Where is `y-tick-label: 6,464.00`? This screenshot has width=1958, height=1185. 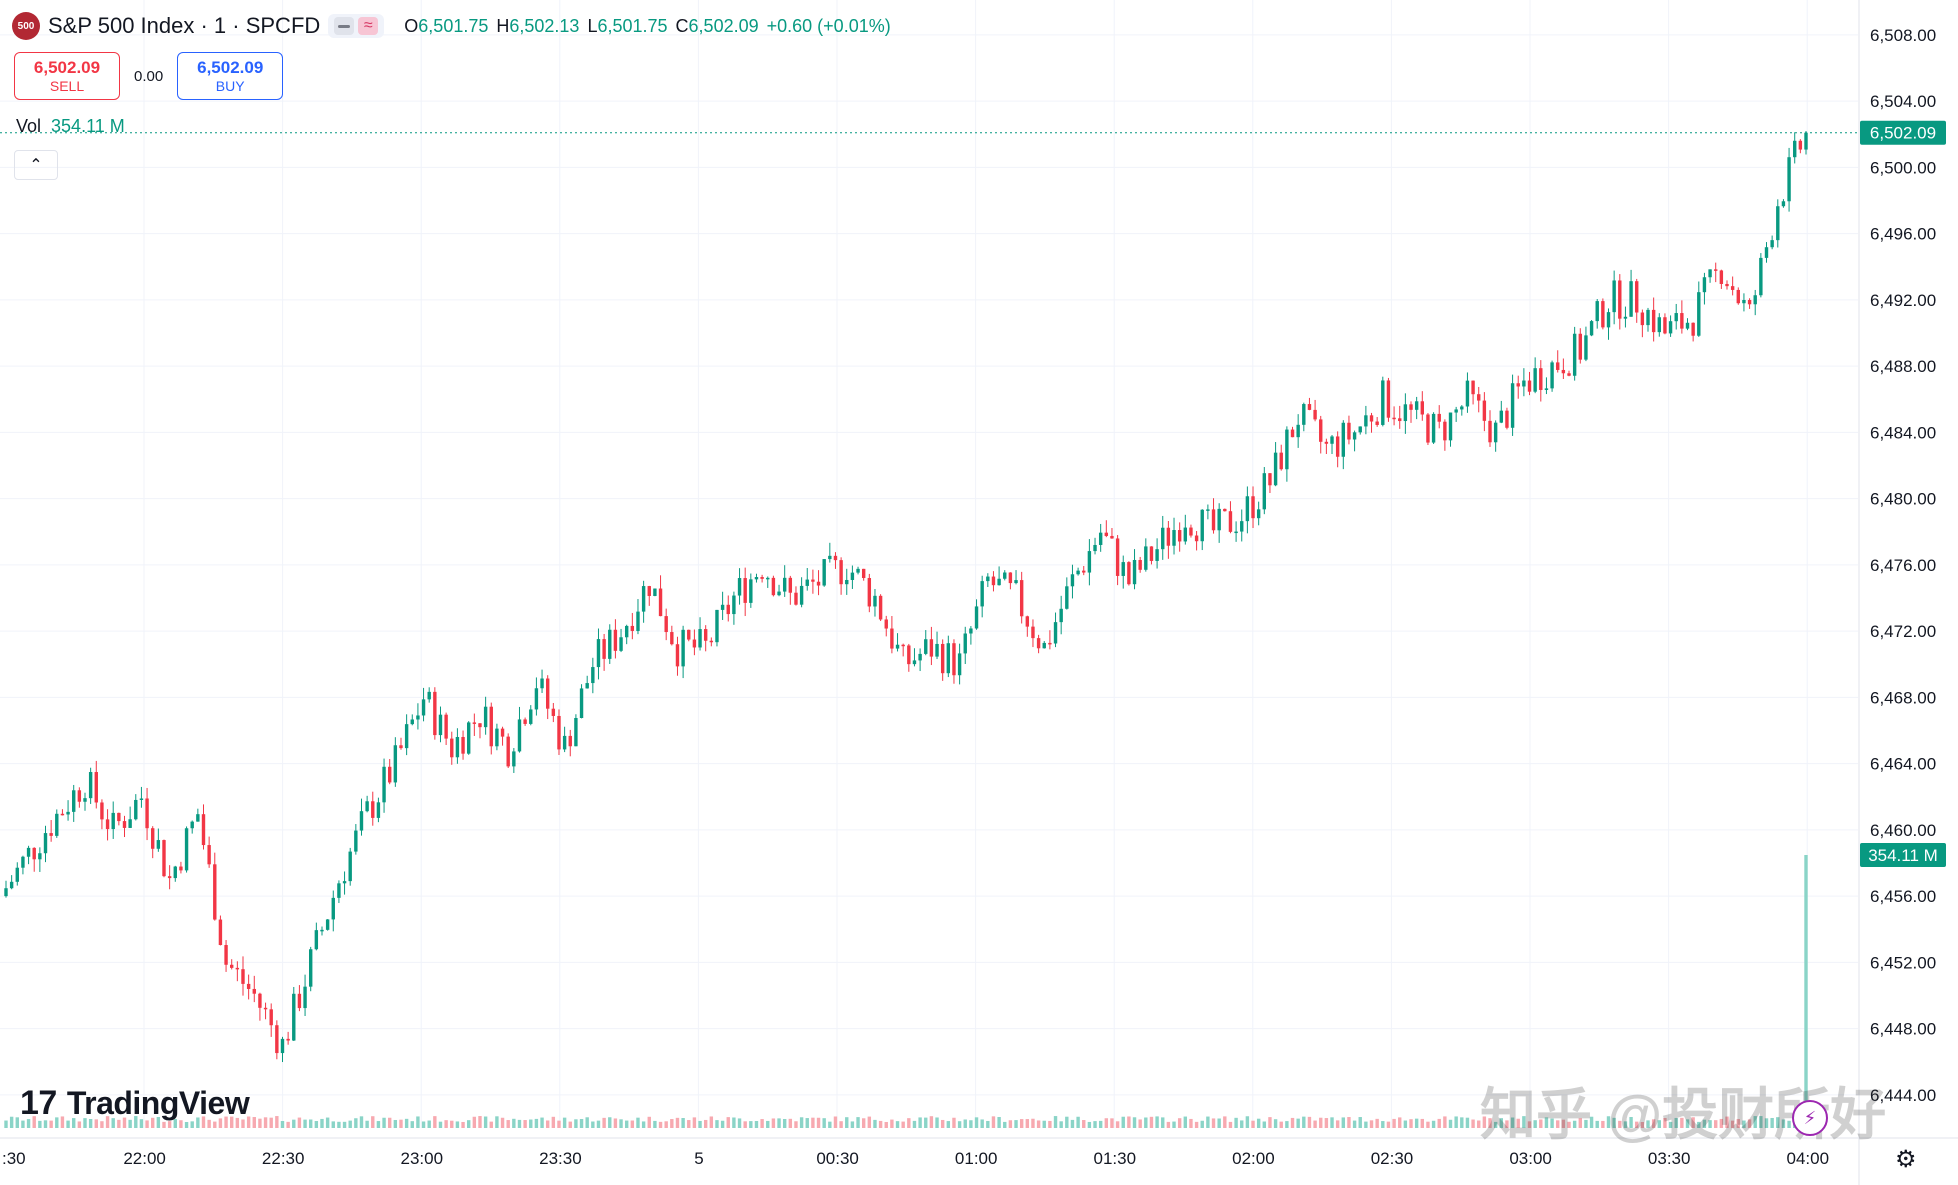
y-tick-label: 6,464.00 is located at coordinates (1903, 764).